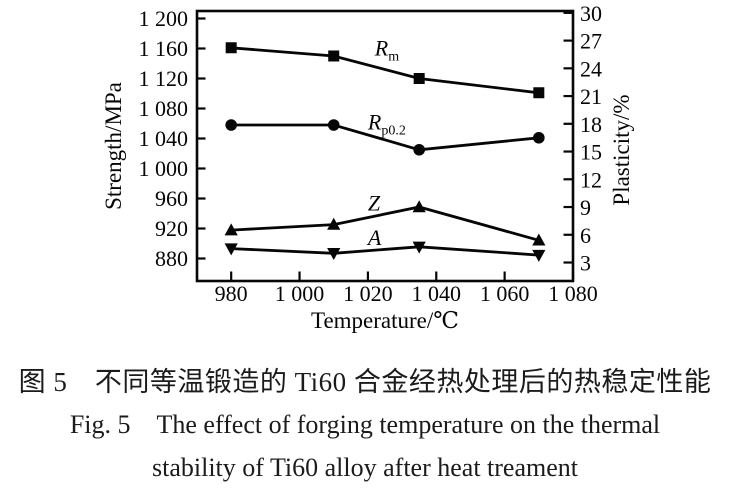 This screenshot has width=730, height=495. I want to click on x-tick-label: 1 000, so click(300, 293).